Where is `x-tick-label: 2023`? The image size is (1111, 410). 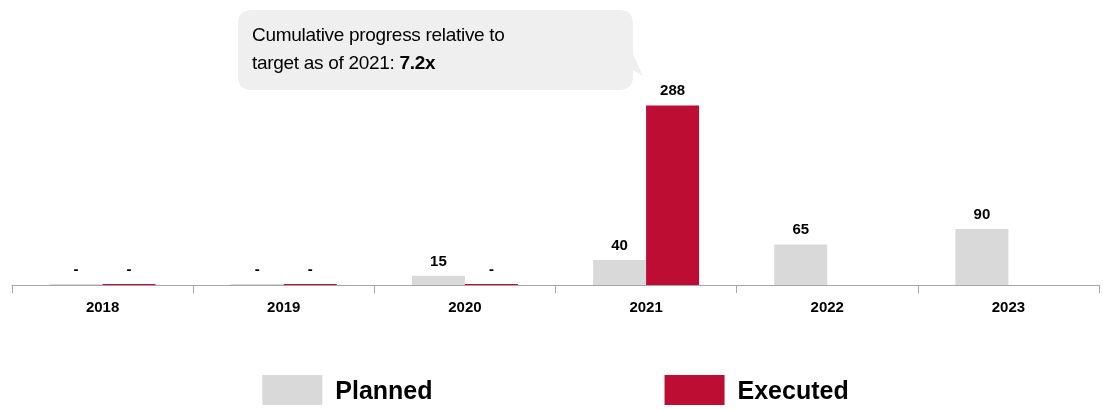 x-tick-label: 2023 is located at coordinates (1008, 306).